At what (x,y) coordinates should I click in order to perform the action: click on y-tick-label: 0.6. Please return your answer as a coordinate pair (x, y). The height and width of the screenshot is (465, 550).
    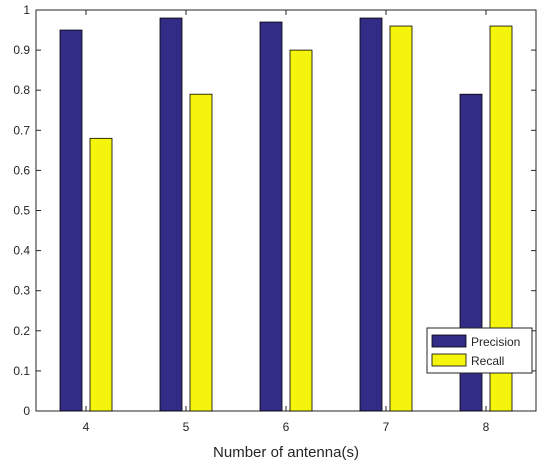
    Looking at the image, I should click on (21, 170).